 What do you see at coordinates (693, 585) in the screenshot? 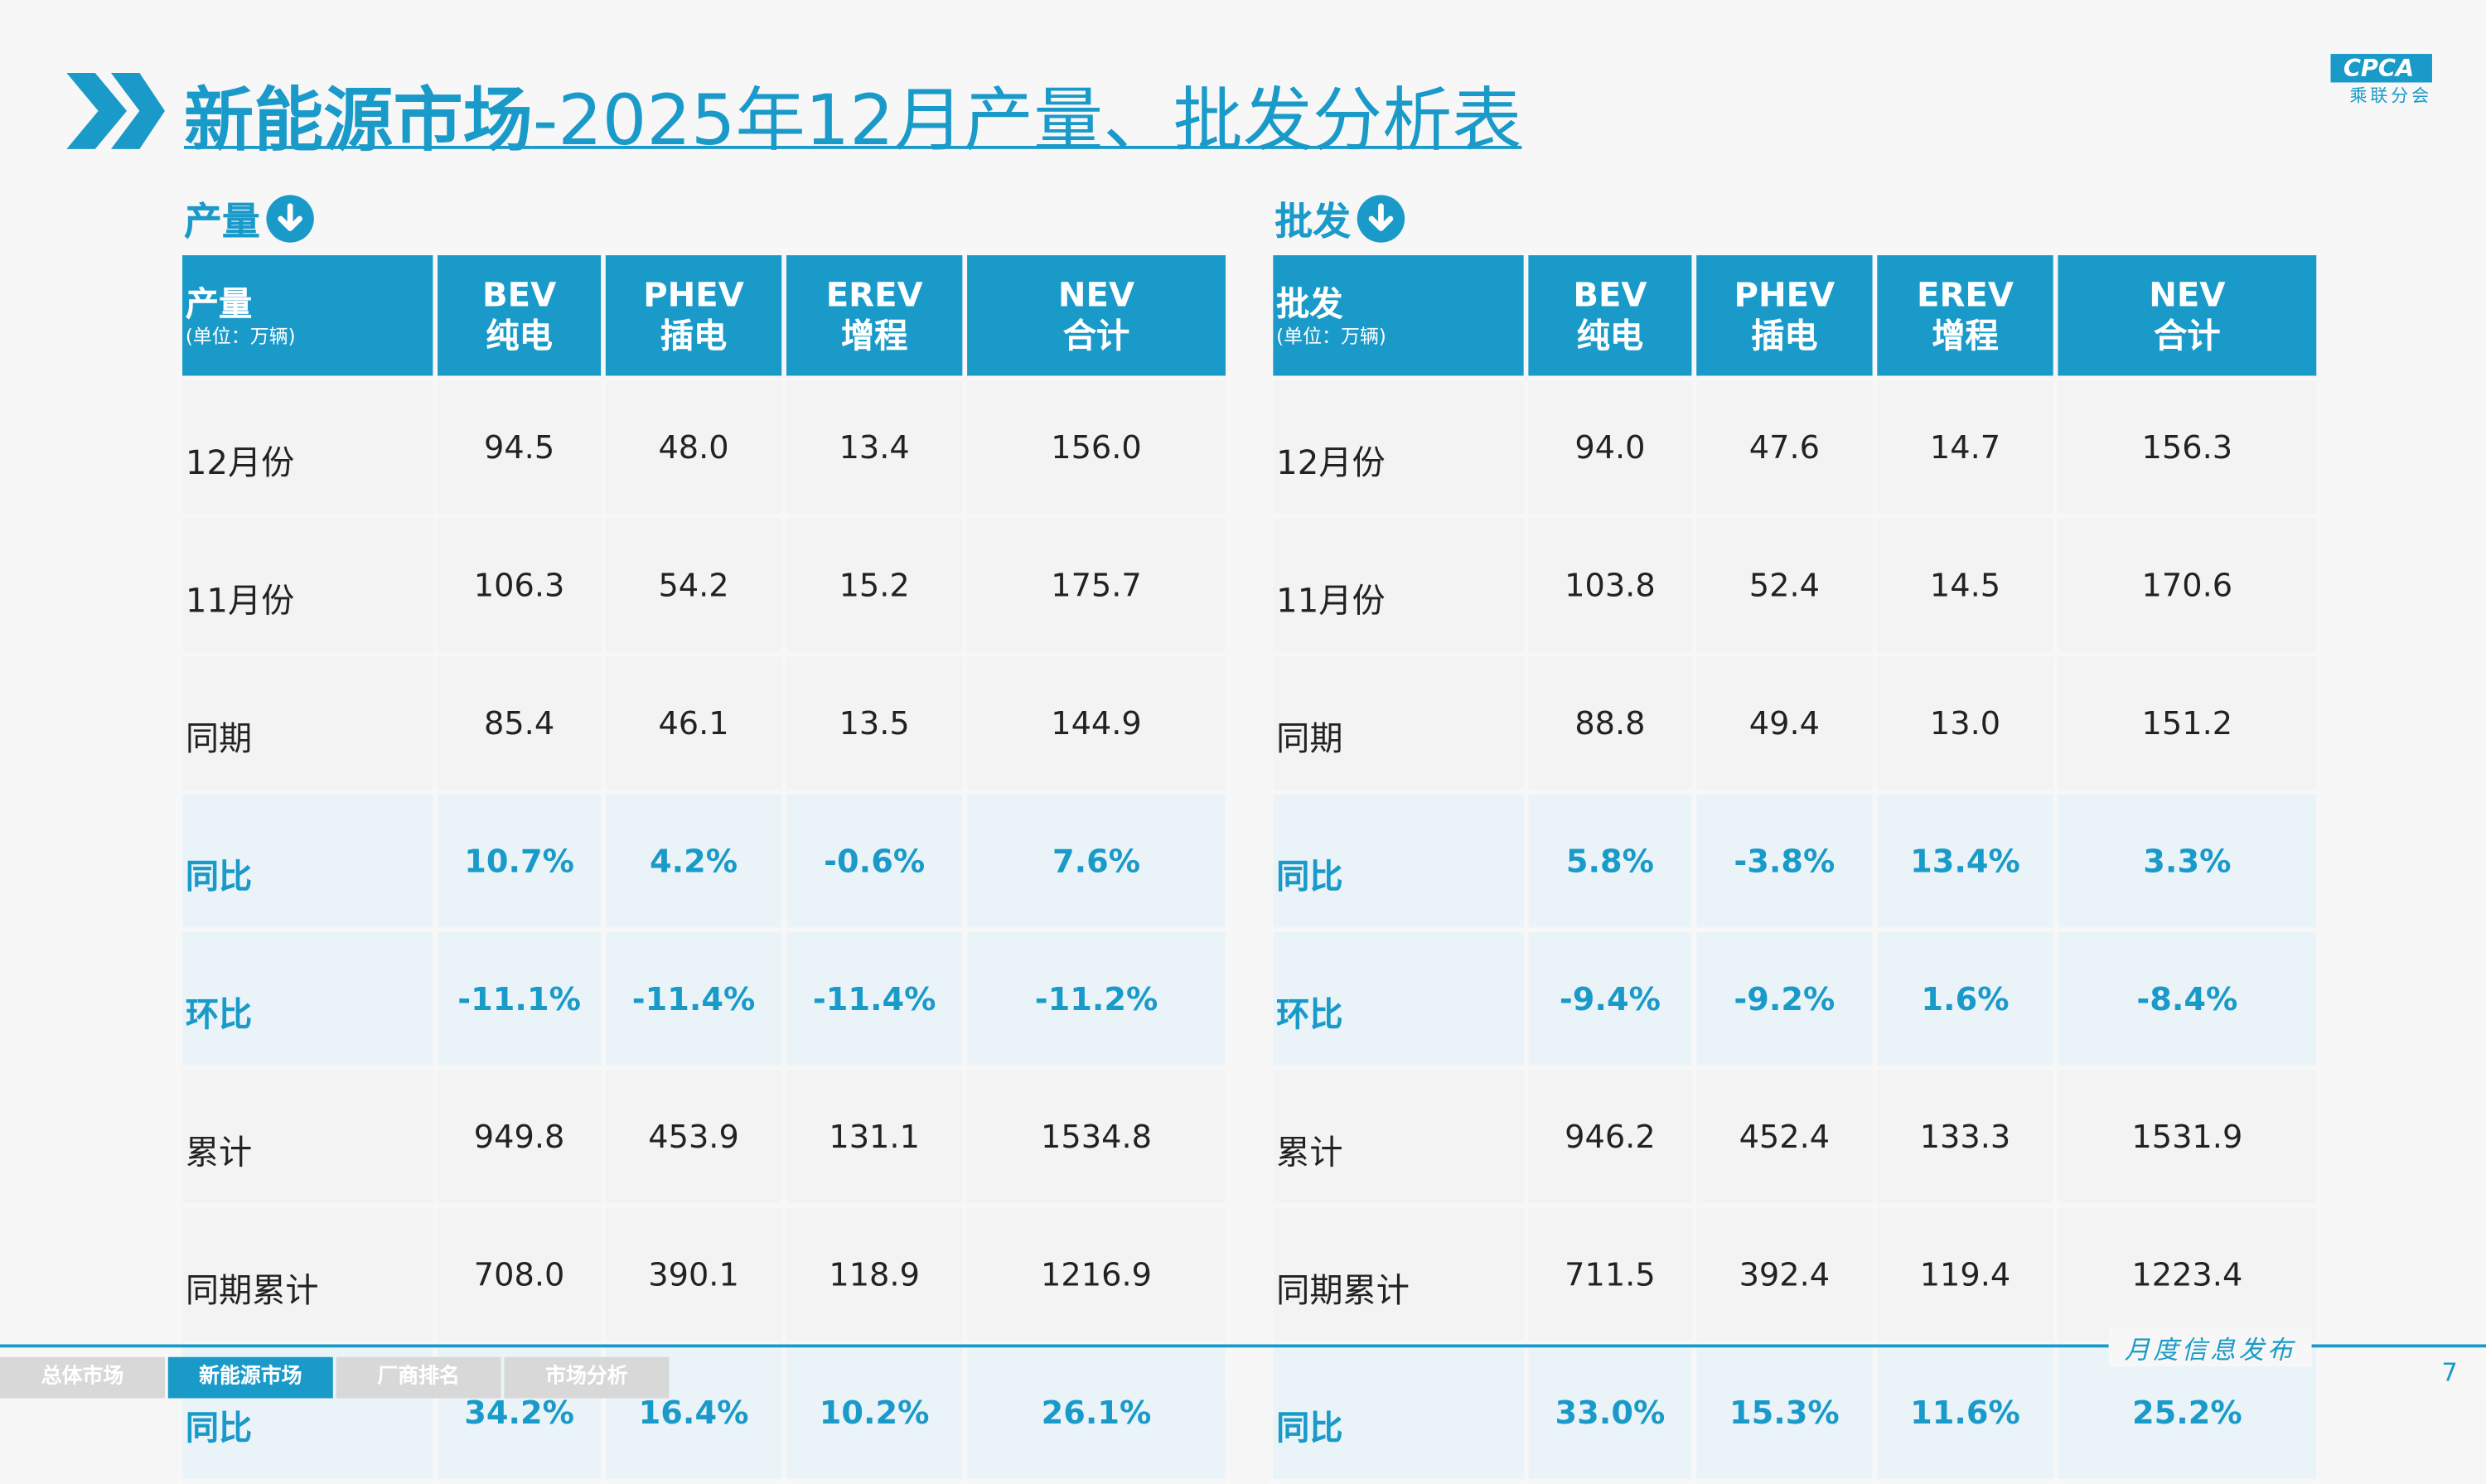
I see `cell: 54.2` at bounding box center [693, 585].